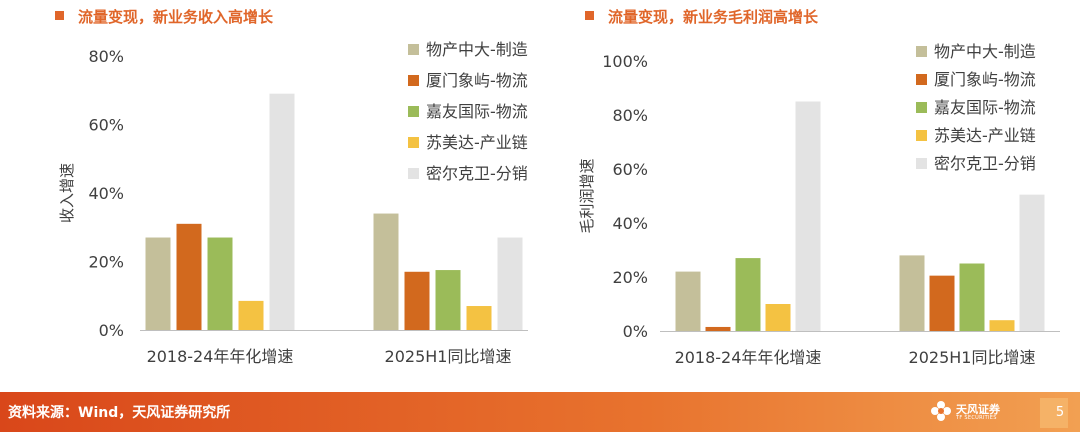 Image resolution: width=1080 pixels, height=432 pixels. What do you see at coordinates (713, 17) in the screenshot?
I see `right-chart-title-text: 流量变现，新业务毛利润高增长` at bounding box center [713, 17].